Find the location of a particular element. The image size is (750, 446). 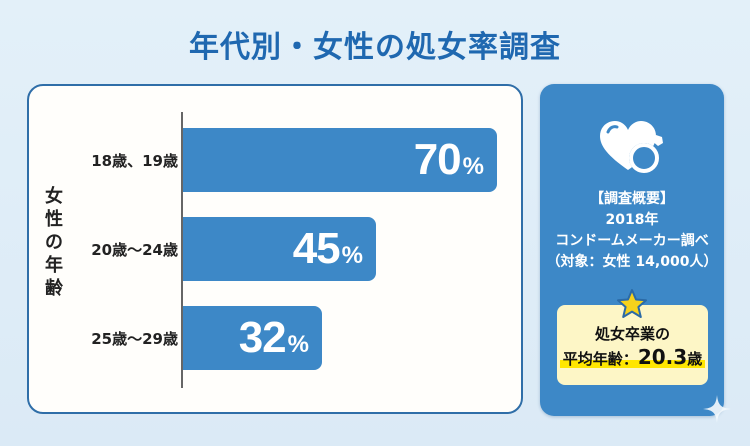

star-icon is located at coordinates (632, 304).